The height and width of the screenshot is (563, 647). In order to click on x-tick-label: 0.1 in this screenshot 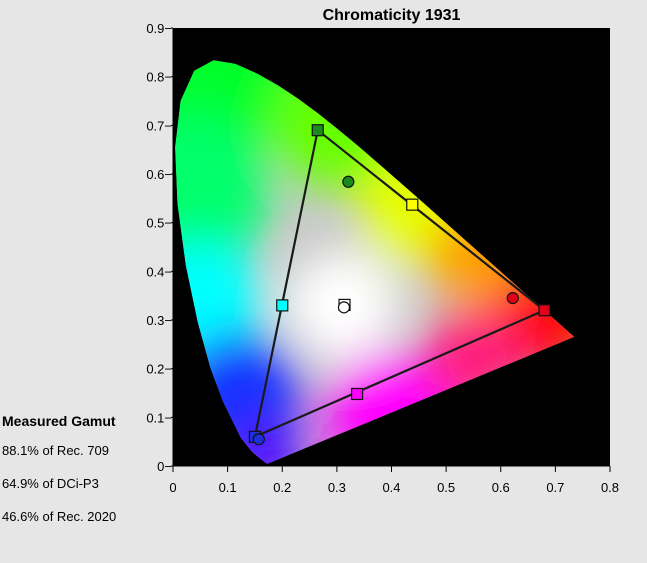, I will do `click(228, 487)`.